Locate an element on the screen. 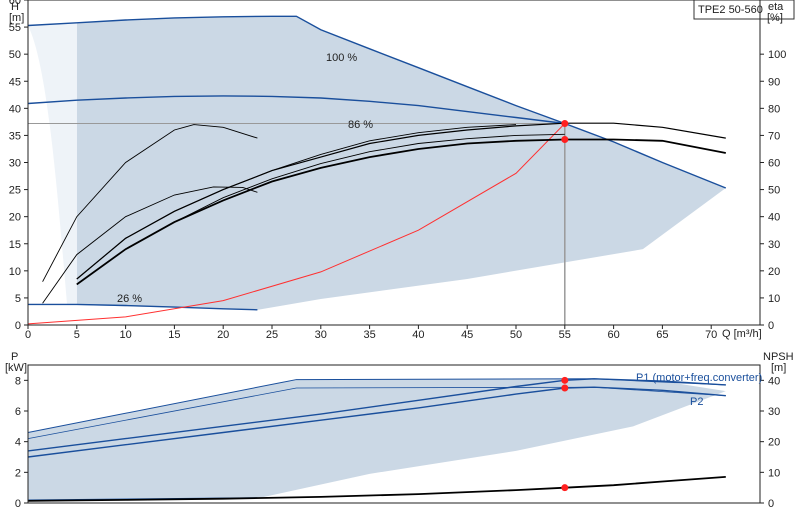 The image size is (800, 520). npsh-tick-label: 30 is located at coordinates (774, 412).